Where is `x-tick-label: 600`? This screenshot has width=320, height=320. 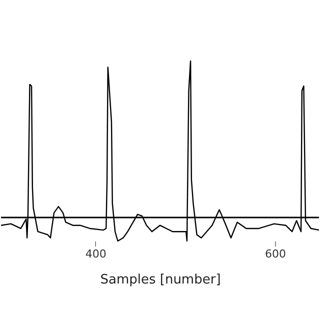 x-tick-label: 600 is located at coordinates (275, 254).